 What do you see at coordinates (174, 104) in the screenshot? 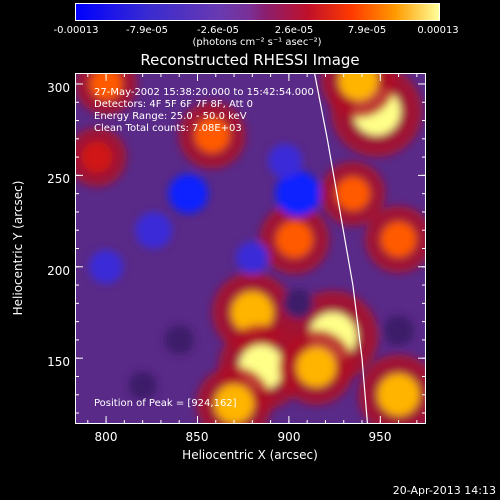
I see `info-detectors: Detectors: 4F 5F 6F 7F 8F, Att 0` at bounding box center [174, 104].